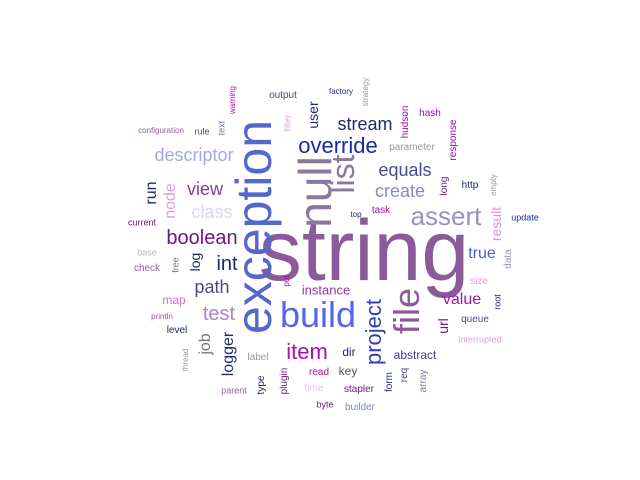  I want to click on word-configuration: configuration, so click(161, 130).